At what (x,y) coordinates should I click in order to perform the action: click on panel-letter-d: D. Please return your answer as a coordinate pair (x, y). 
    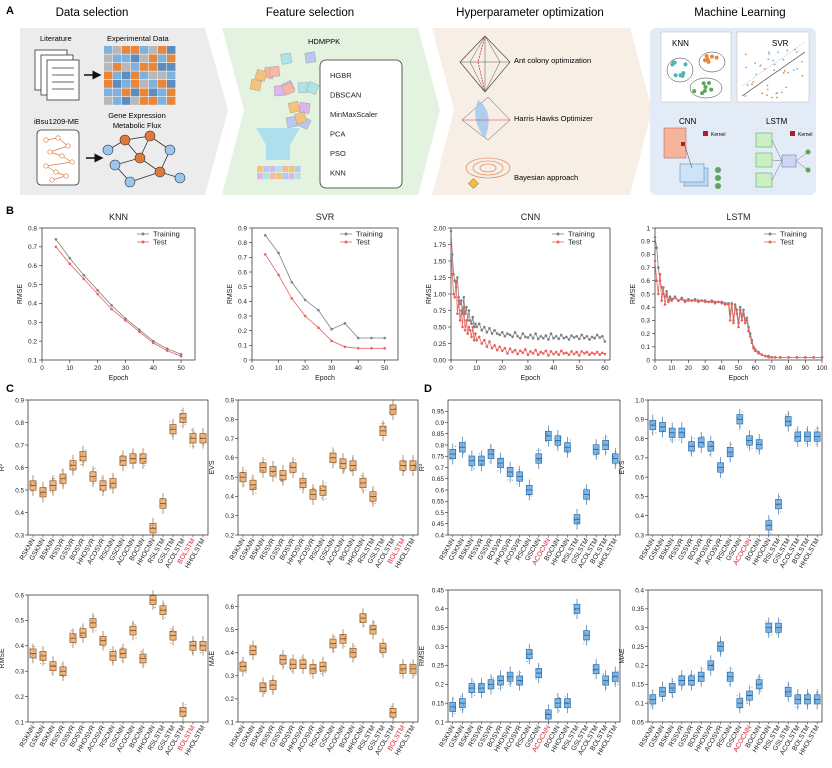
    Looking at the image, I should click on (428, 389).